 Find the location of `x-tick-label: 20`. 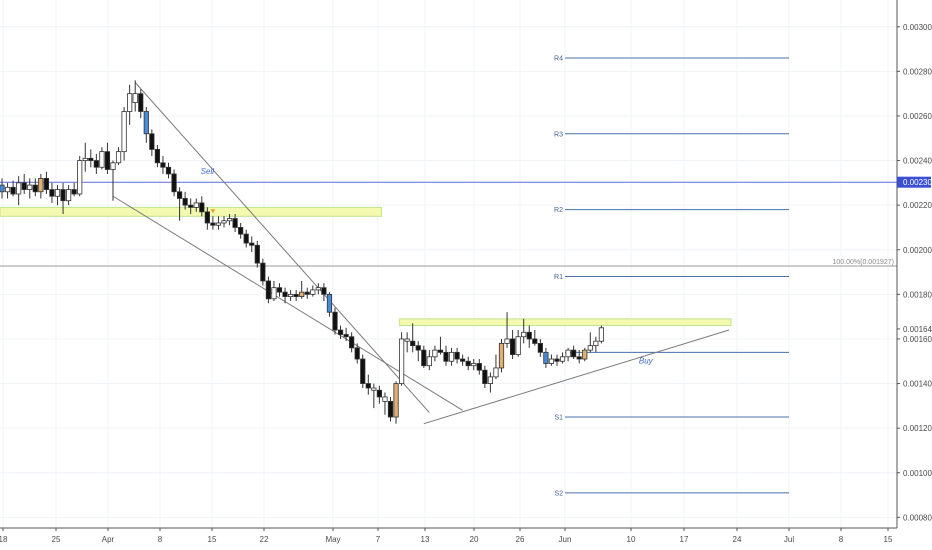

x-tick-label: 20 is located at coordinates (474, 539).